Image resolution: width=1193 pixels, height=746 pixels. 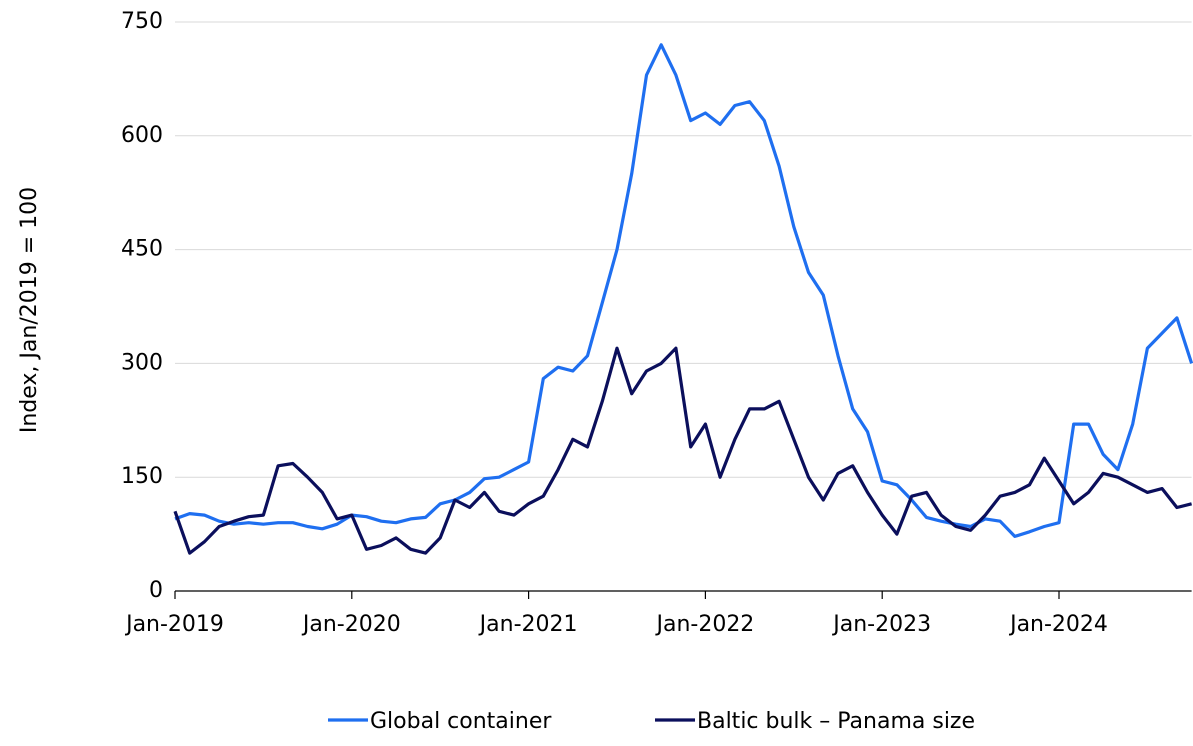 I want to click on y-tick-label: 150, so click(x=142, y=476).